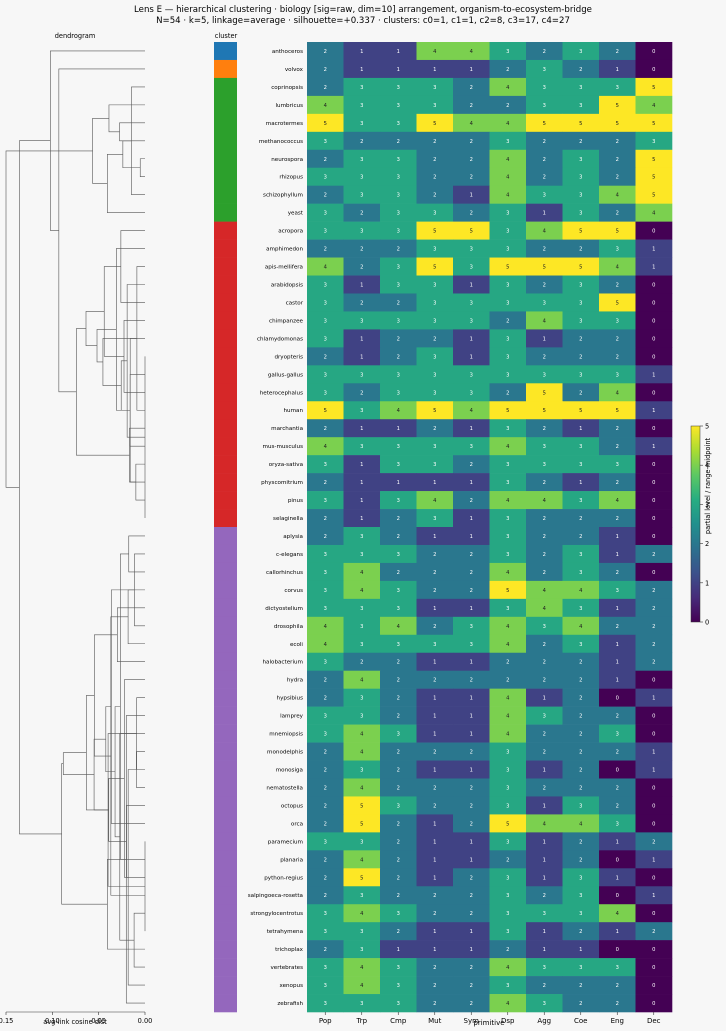 This screenshot has height=1031, width=726. What do you see at coordinates (284, 250) in the screenshot?
I see `row-label: amphimedon` at bounding box center [284, 250].